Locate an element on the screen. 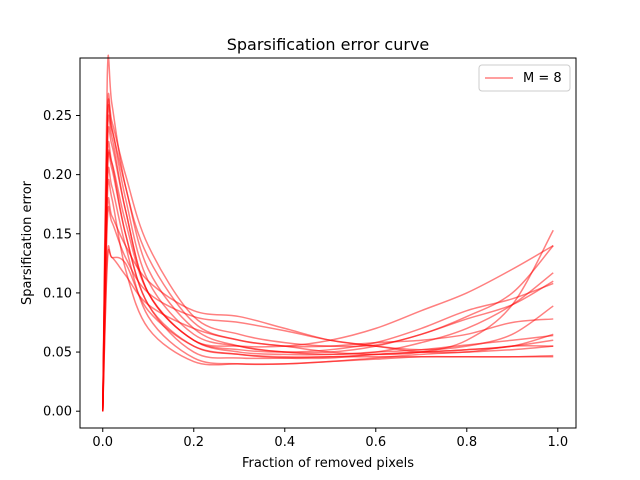  y-tick-label: 0.20 is located at coordinates (57, 175).